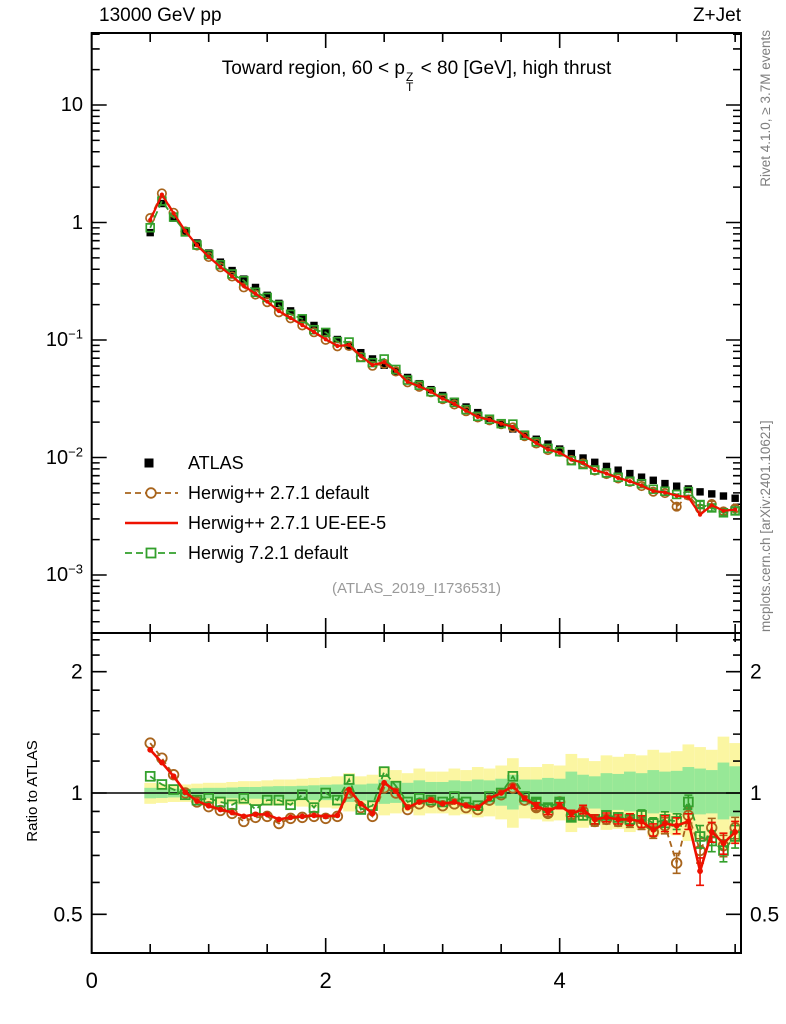 The image size is (786, 1024). What do you see at coordinates (287, 523) in the screenshot?
I see `legend-label-herwigpp-ueee5: Herwig++ 2.7.1 UE-EE-5` at bounding box center [287, 523].